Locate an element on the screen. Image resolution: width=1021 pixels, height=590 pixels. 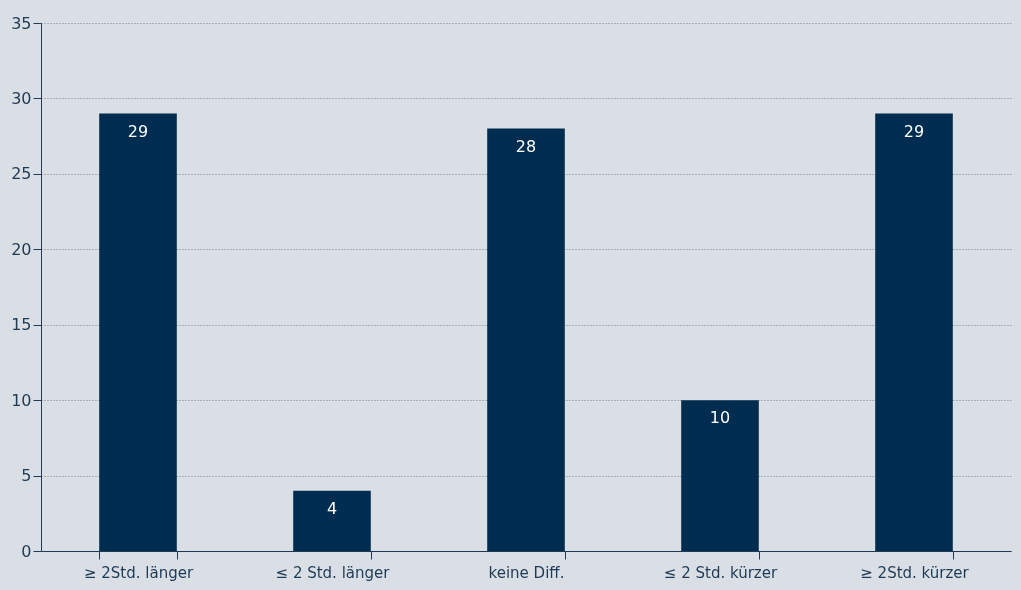
x-tick-label: ≥ 2Std. kürzer is located at coordinates (915, 572).